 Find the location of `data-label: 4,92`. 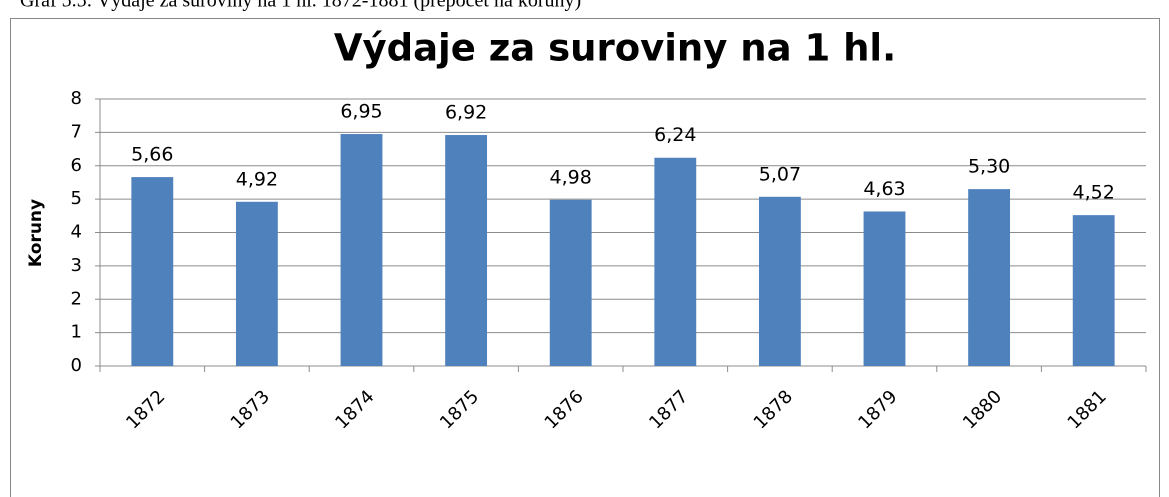

data-label: 4,92 is located at coordinates (257, 179).